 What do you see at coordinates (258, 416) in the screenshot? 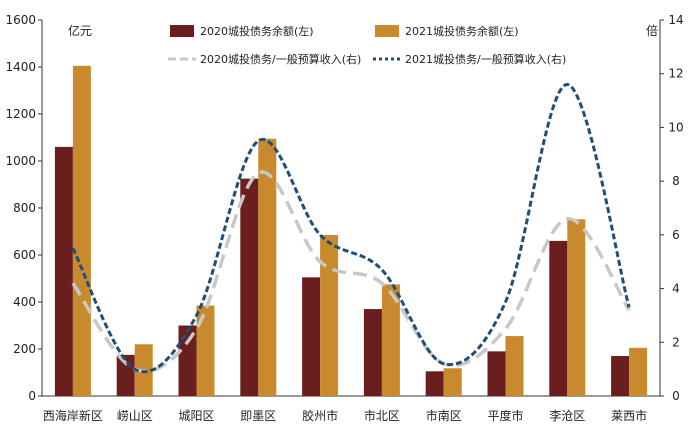
I see `category-label: 即墨区` at bounding box center [258, 416].